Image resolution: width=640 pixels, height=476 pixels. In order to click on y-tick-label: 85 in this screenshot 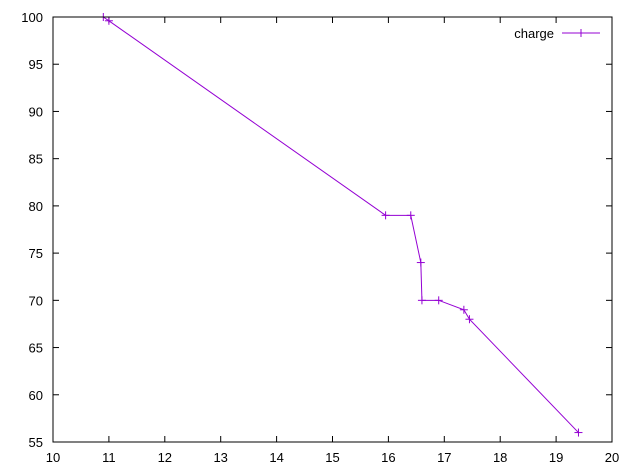, I will do `click(36, 159)`.